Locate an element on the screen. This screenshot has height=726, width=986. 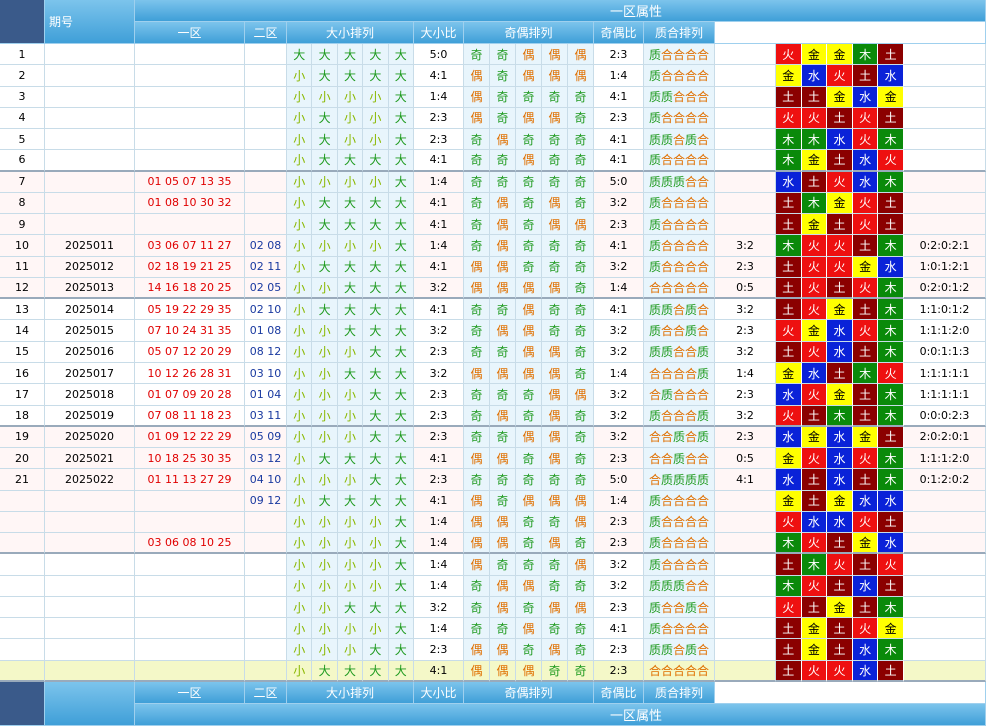
parity-mark: 偶 is located at coordinates (529, 310).